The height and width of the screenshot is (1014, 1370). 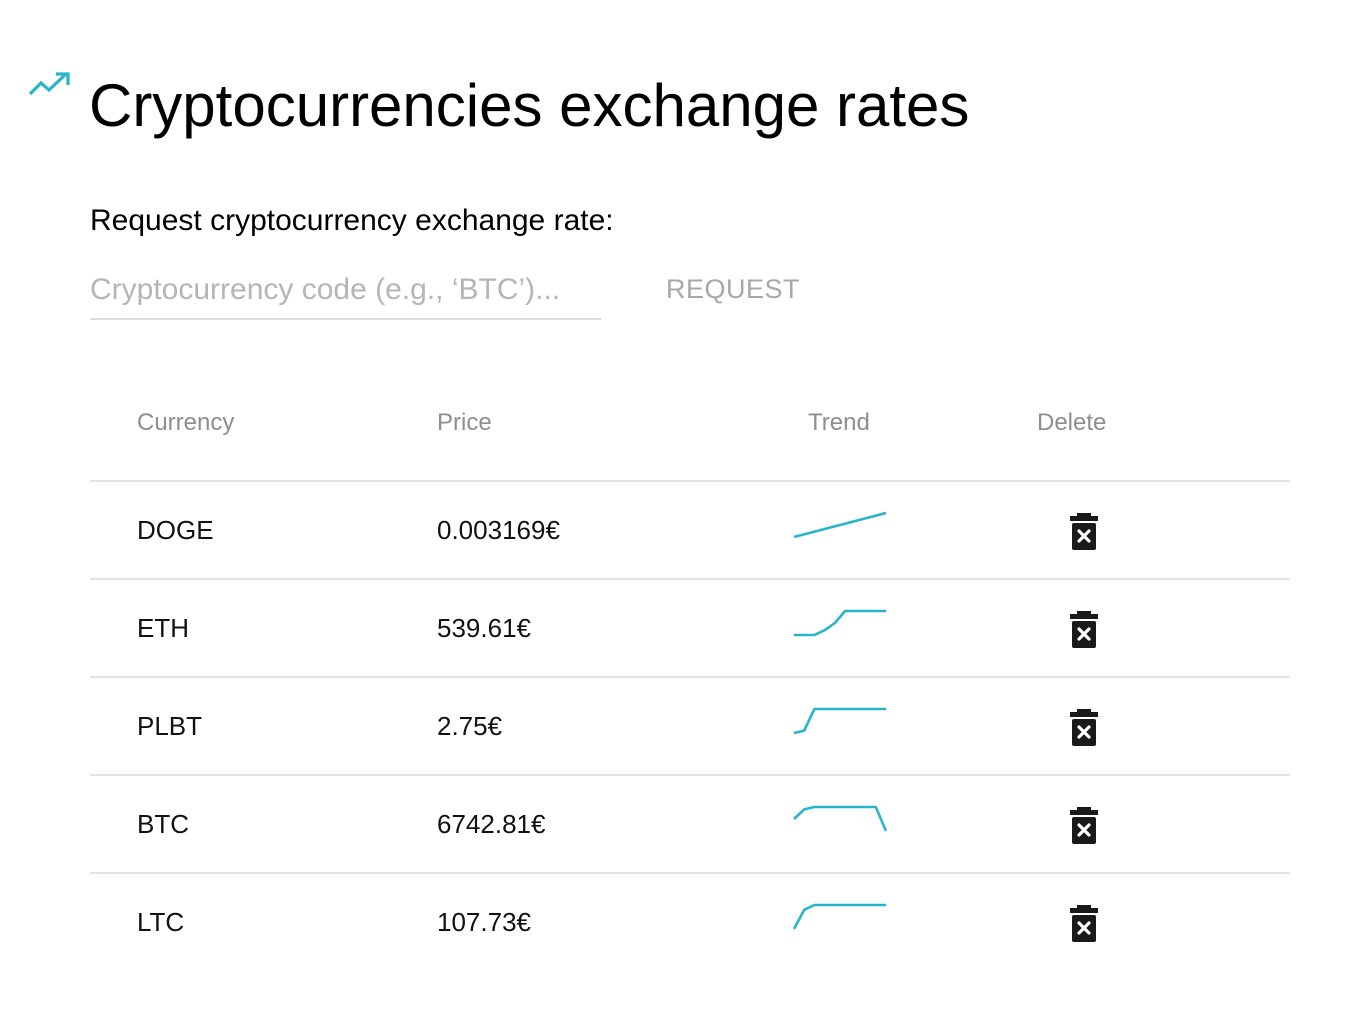 I want to click on currency-price: 0.003169€, so click(x=498, y=530).